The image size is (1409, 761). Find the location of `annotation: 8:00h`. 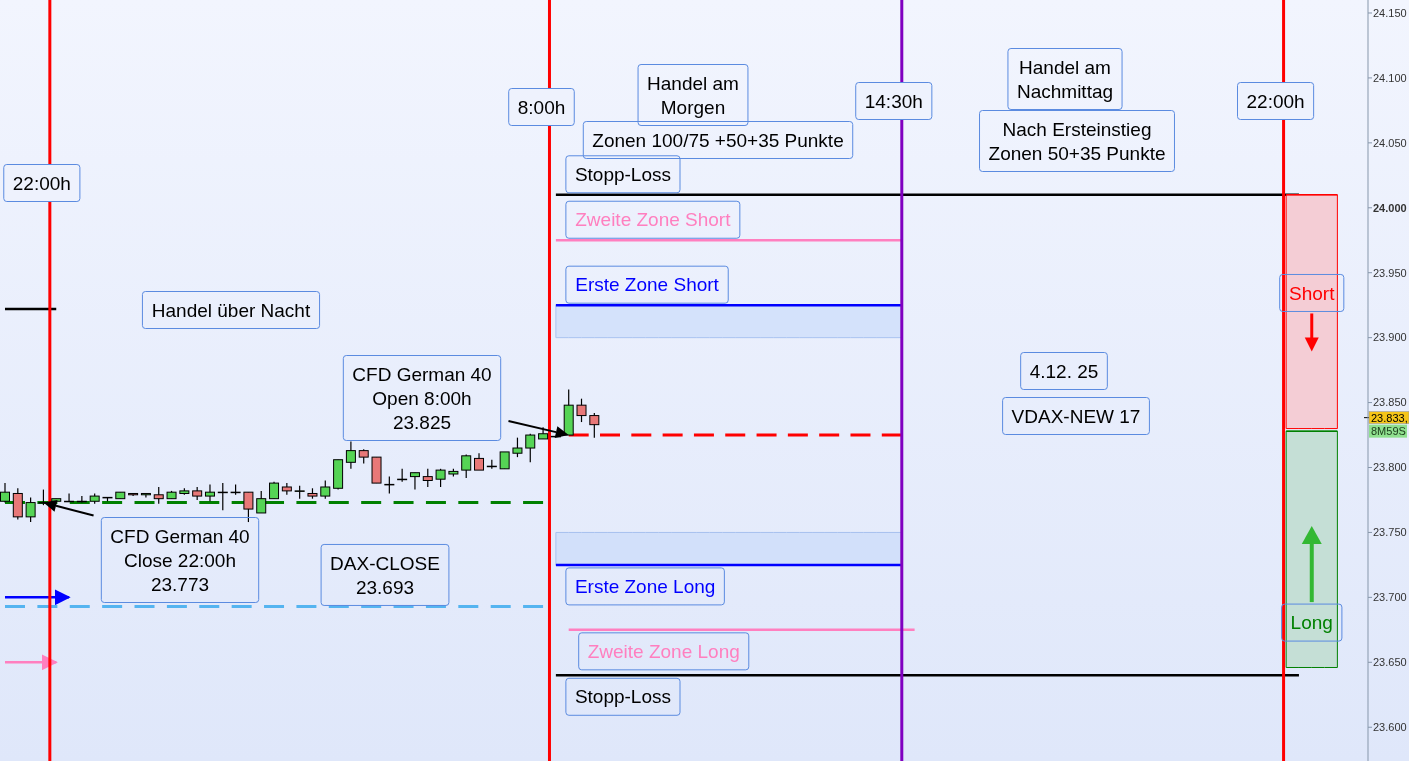

annotation: 8:00h is located at coordinates (541, 107).